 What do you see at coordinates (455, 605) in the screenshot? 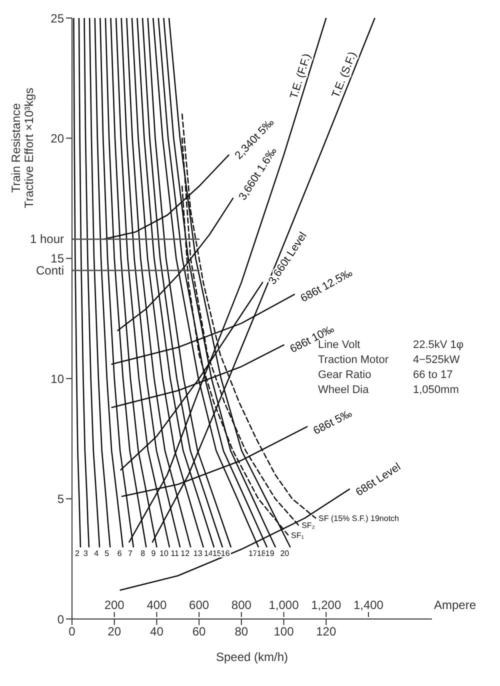
I see `x2-axis-title: Ampere` at bounding box center [455, 605].